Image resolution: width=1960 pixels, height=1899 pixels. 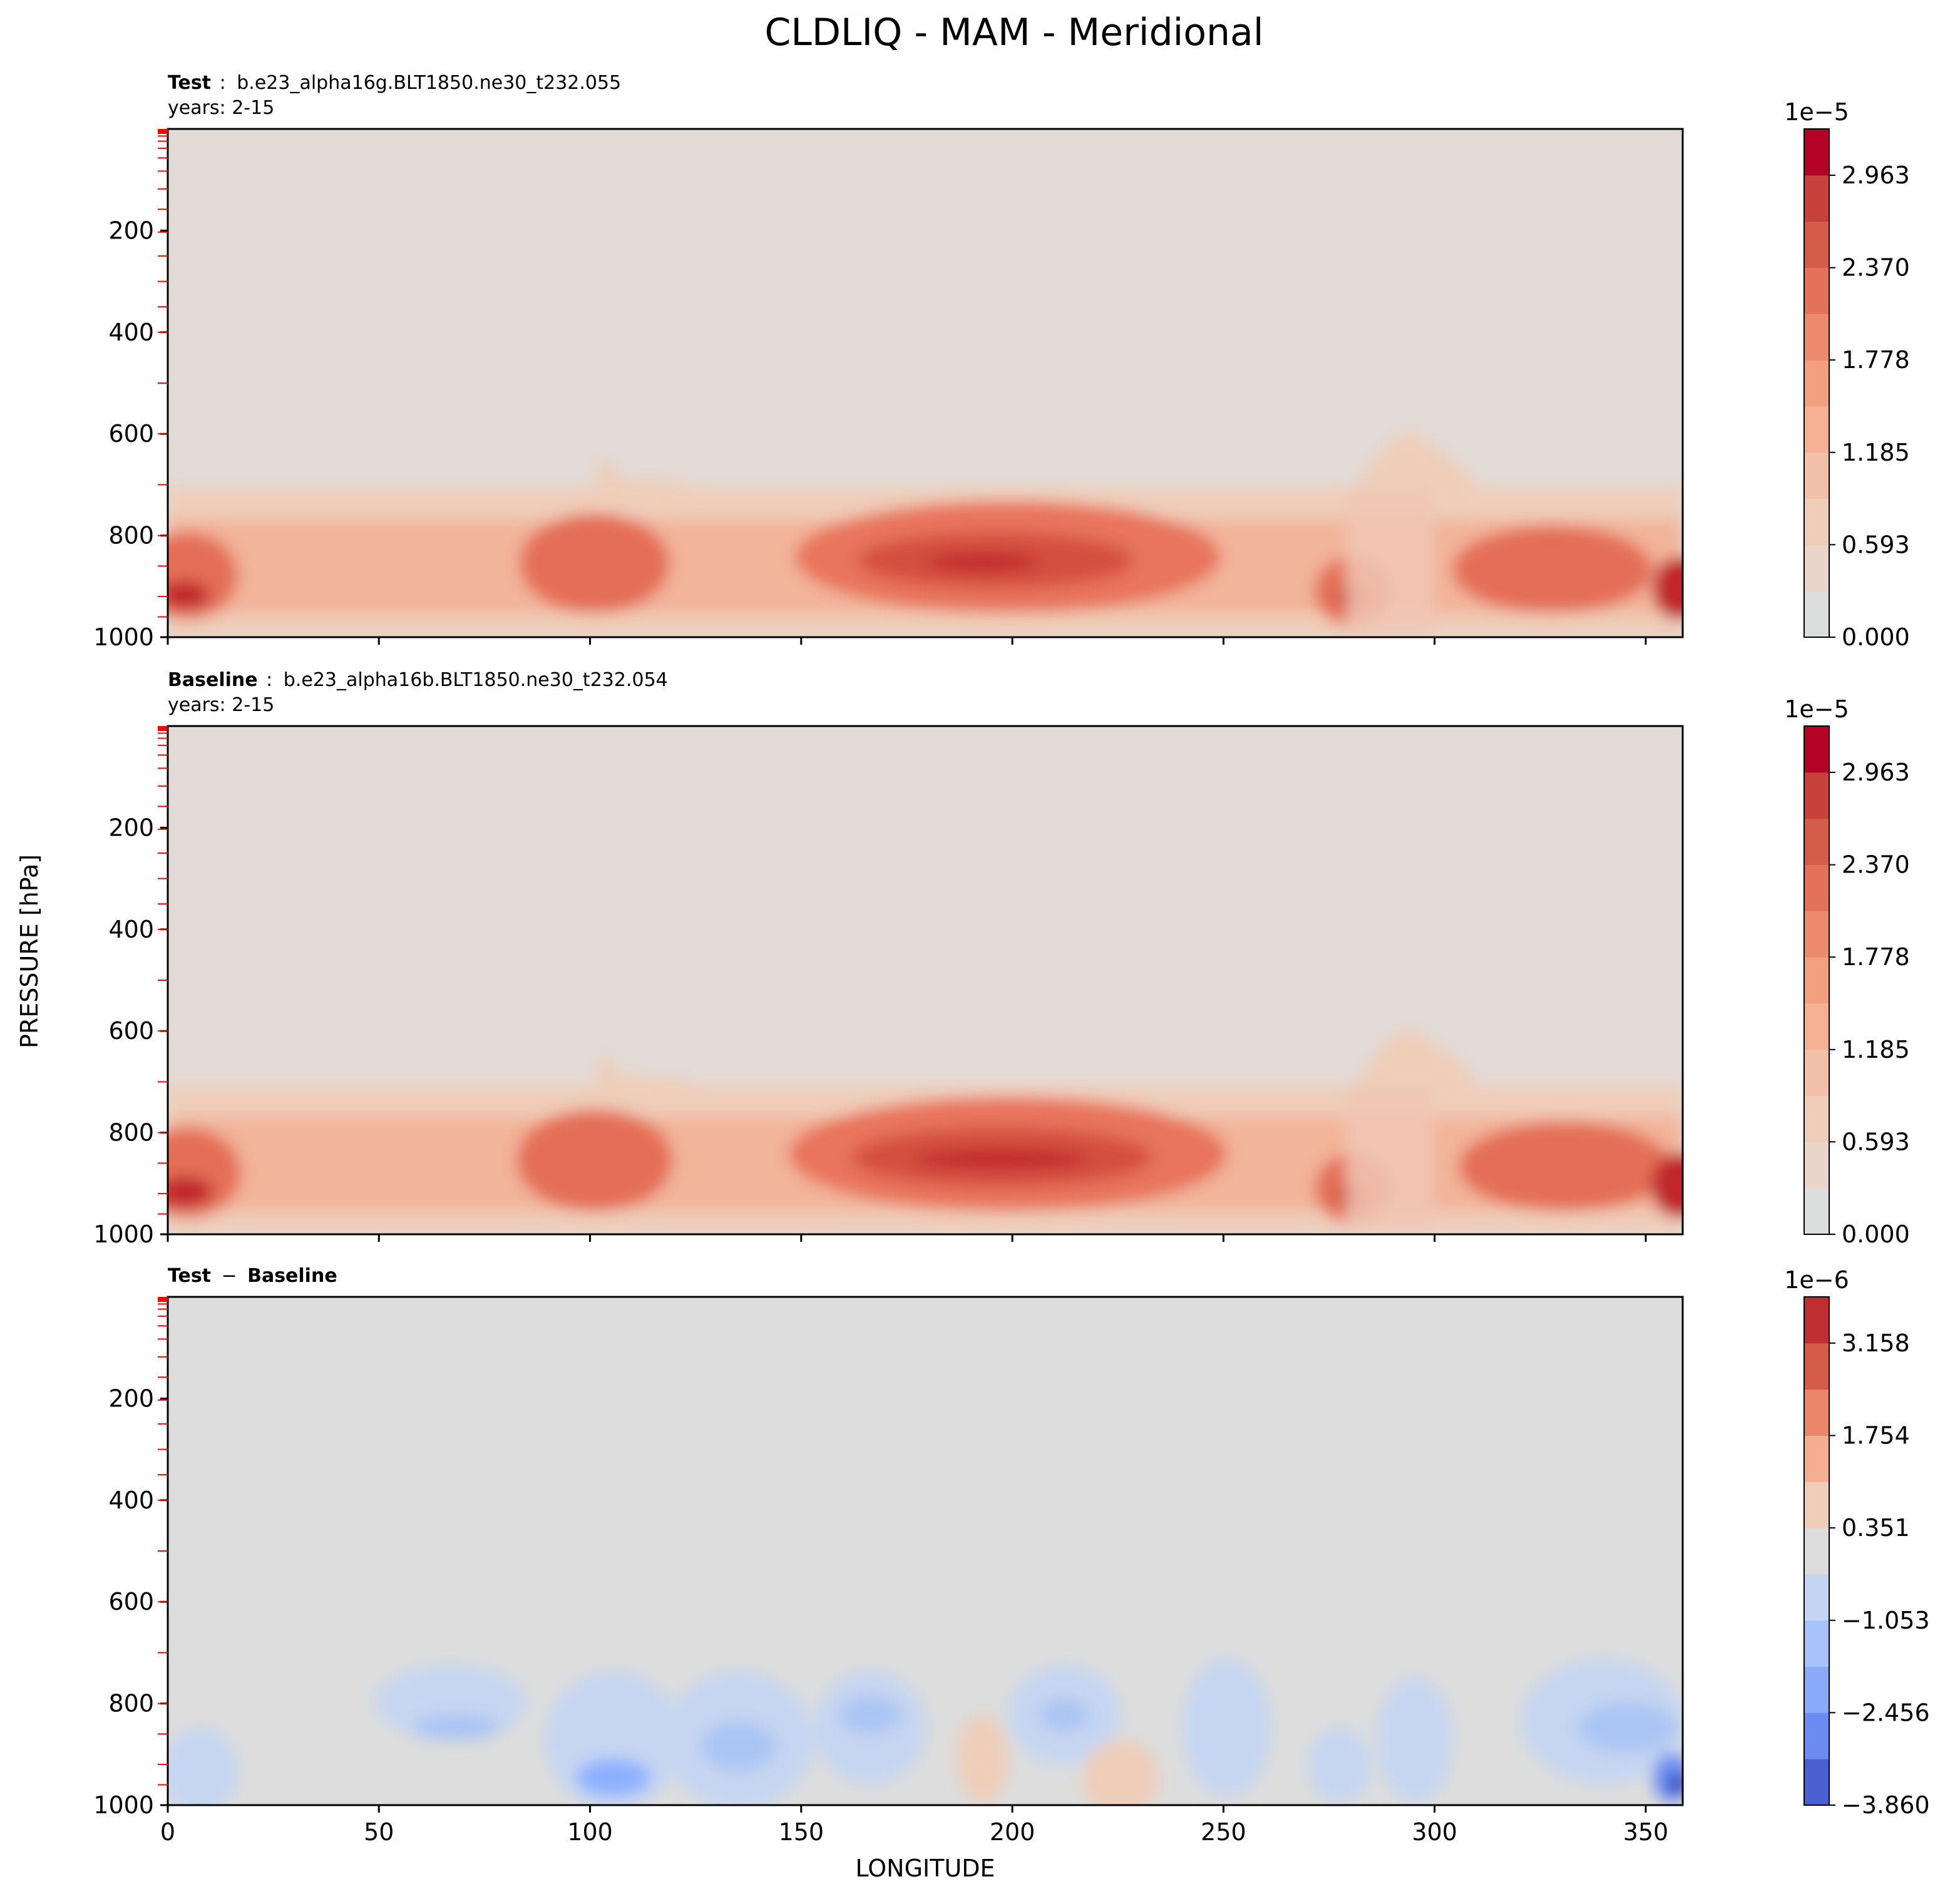 I want to click on contour-band, so click(x=1390, y=1159).